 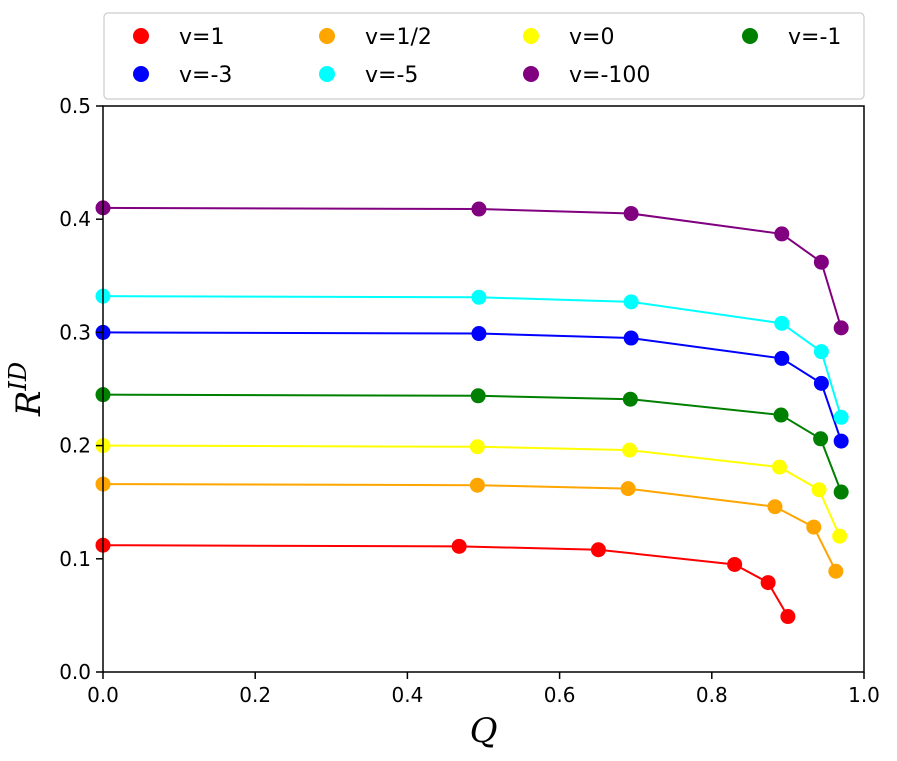 I want to click on y-axis-label: RID, so click(x=26, y=389).